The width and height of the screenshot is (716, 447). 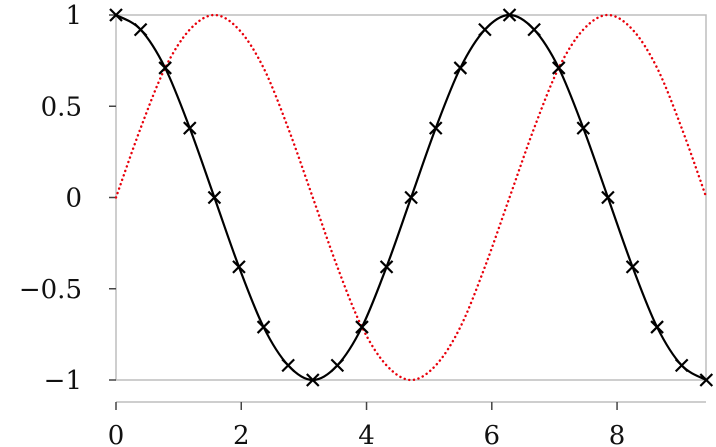 I want to click on y-tick-label: 0.5, so click(x=61, y=107).